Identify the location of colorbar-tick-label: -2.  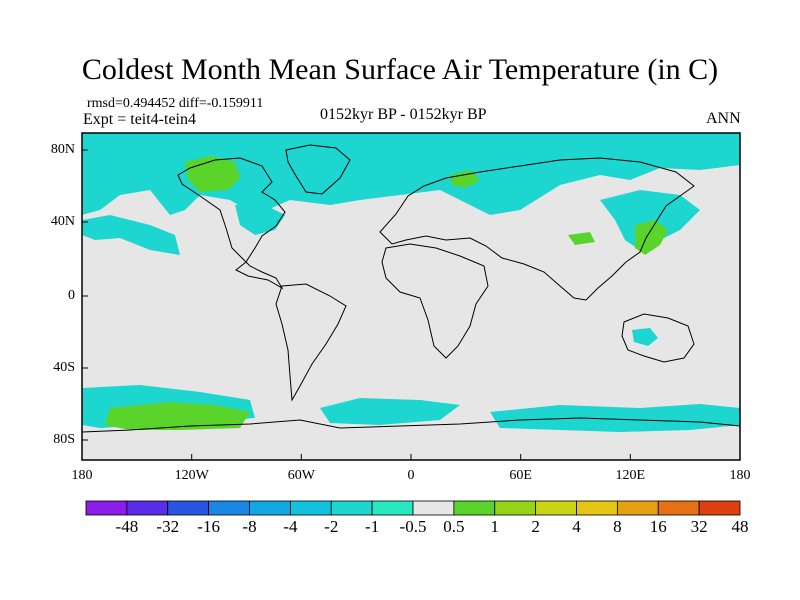
(331, 526).